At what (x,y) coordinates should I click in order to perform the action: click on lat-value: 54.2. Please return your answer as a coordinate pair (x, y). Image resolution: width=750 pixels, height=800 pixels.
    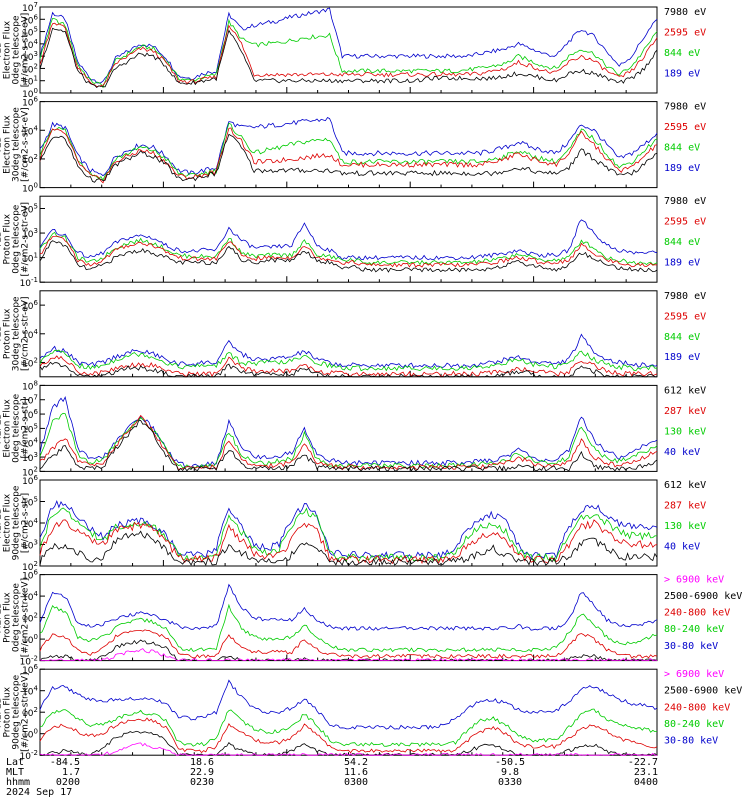
    Looking at the image, I should click on (356, 762).